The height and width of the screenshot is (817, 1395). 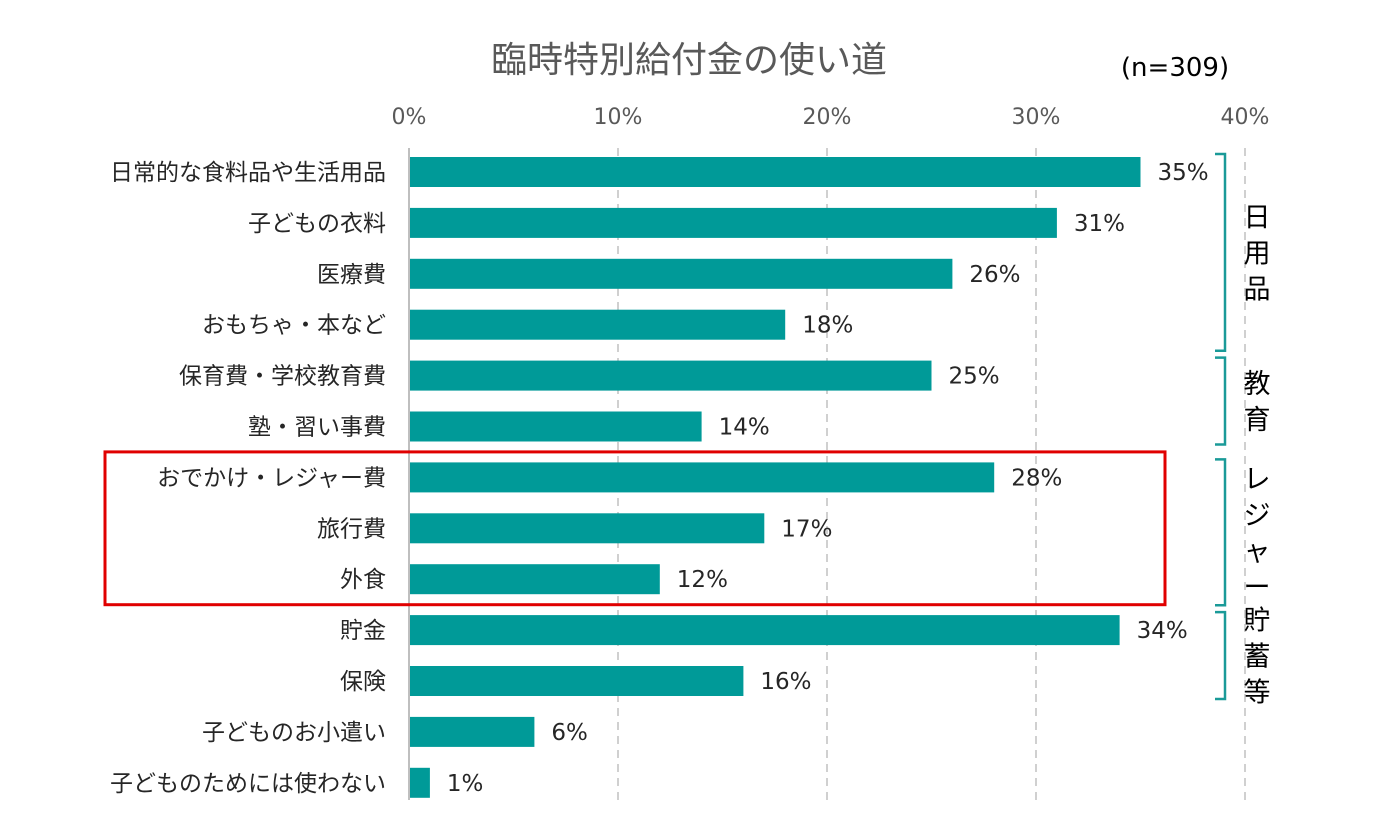 I want to click on category-label: 外食, so click(x=363, y=580).